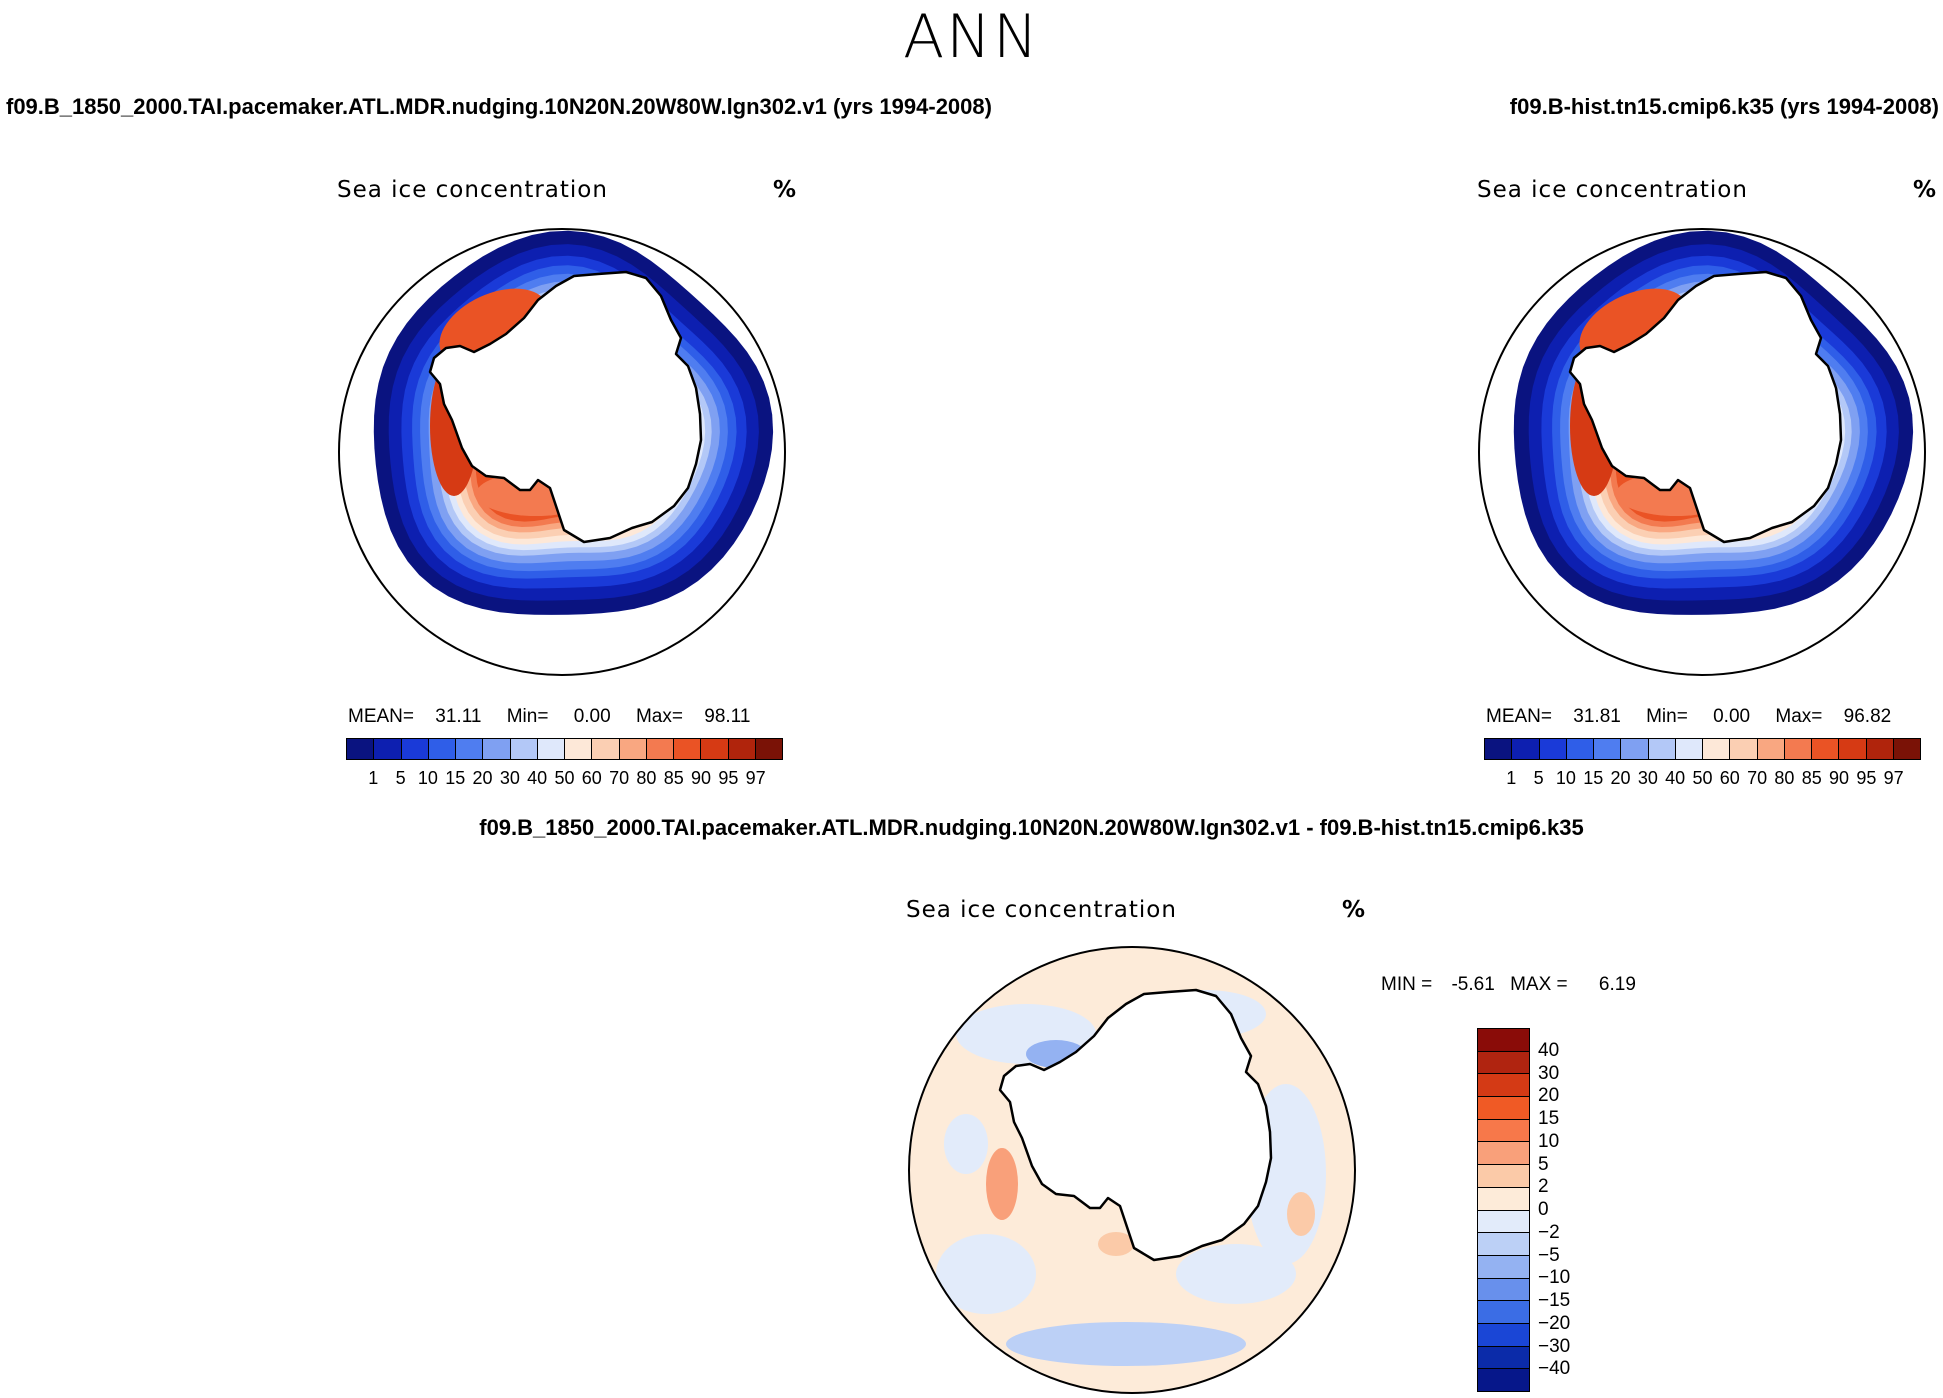  Describe the element at coordinates (1729, 778) in the screenshot. I see `colorbar-tick-label: 60` at that location.